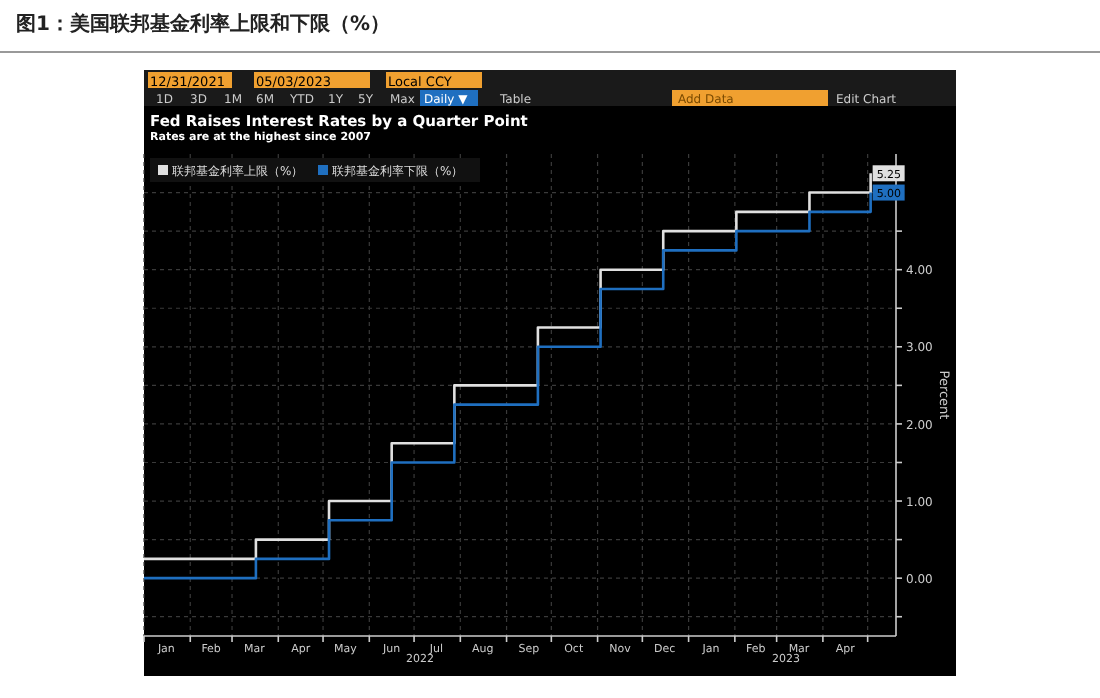  Describe the element at coordinates (203, 24) in the screenshot. I see `chart-title: 图1：美国联邦基金利率上限和下限（%）` at that location.